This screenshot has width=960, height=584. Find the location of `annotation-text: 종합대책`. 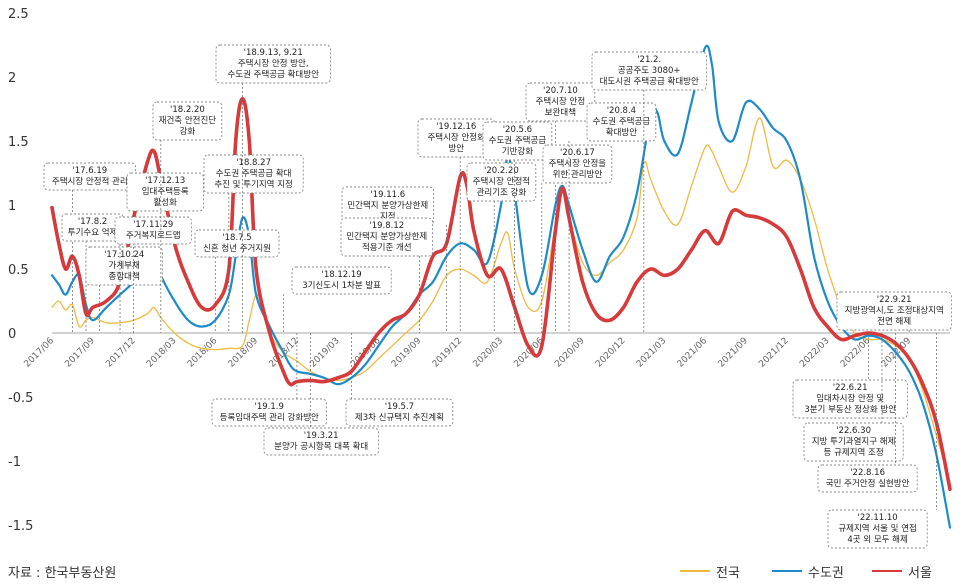

annotation-text: 종합대책 is located at coordinates (124, 276).